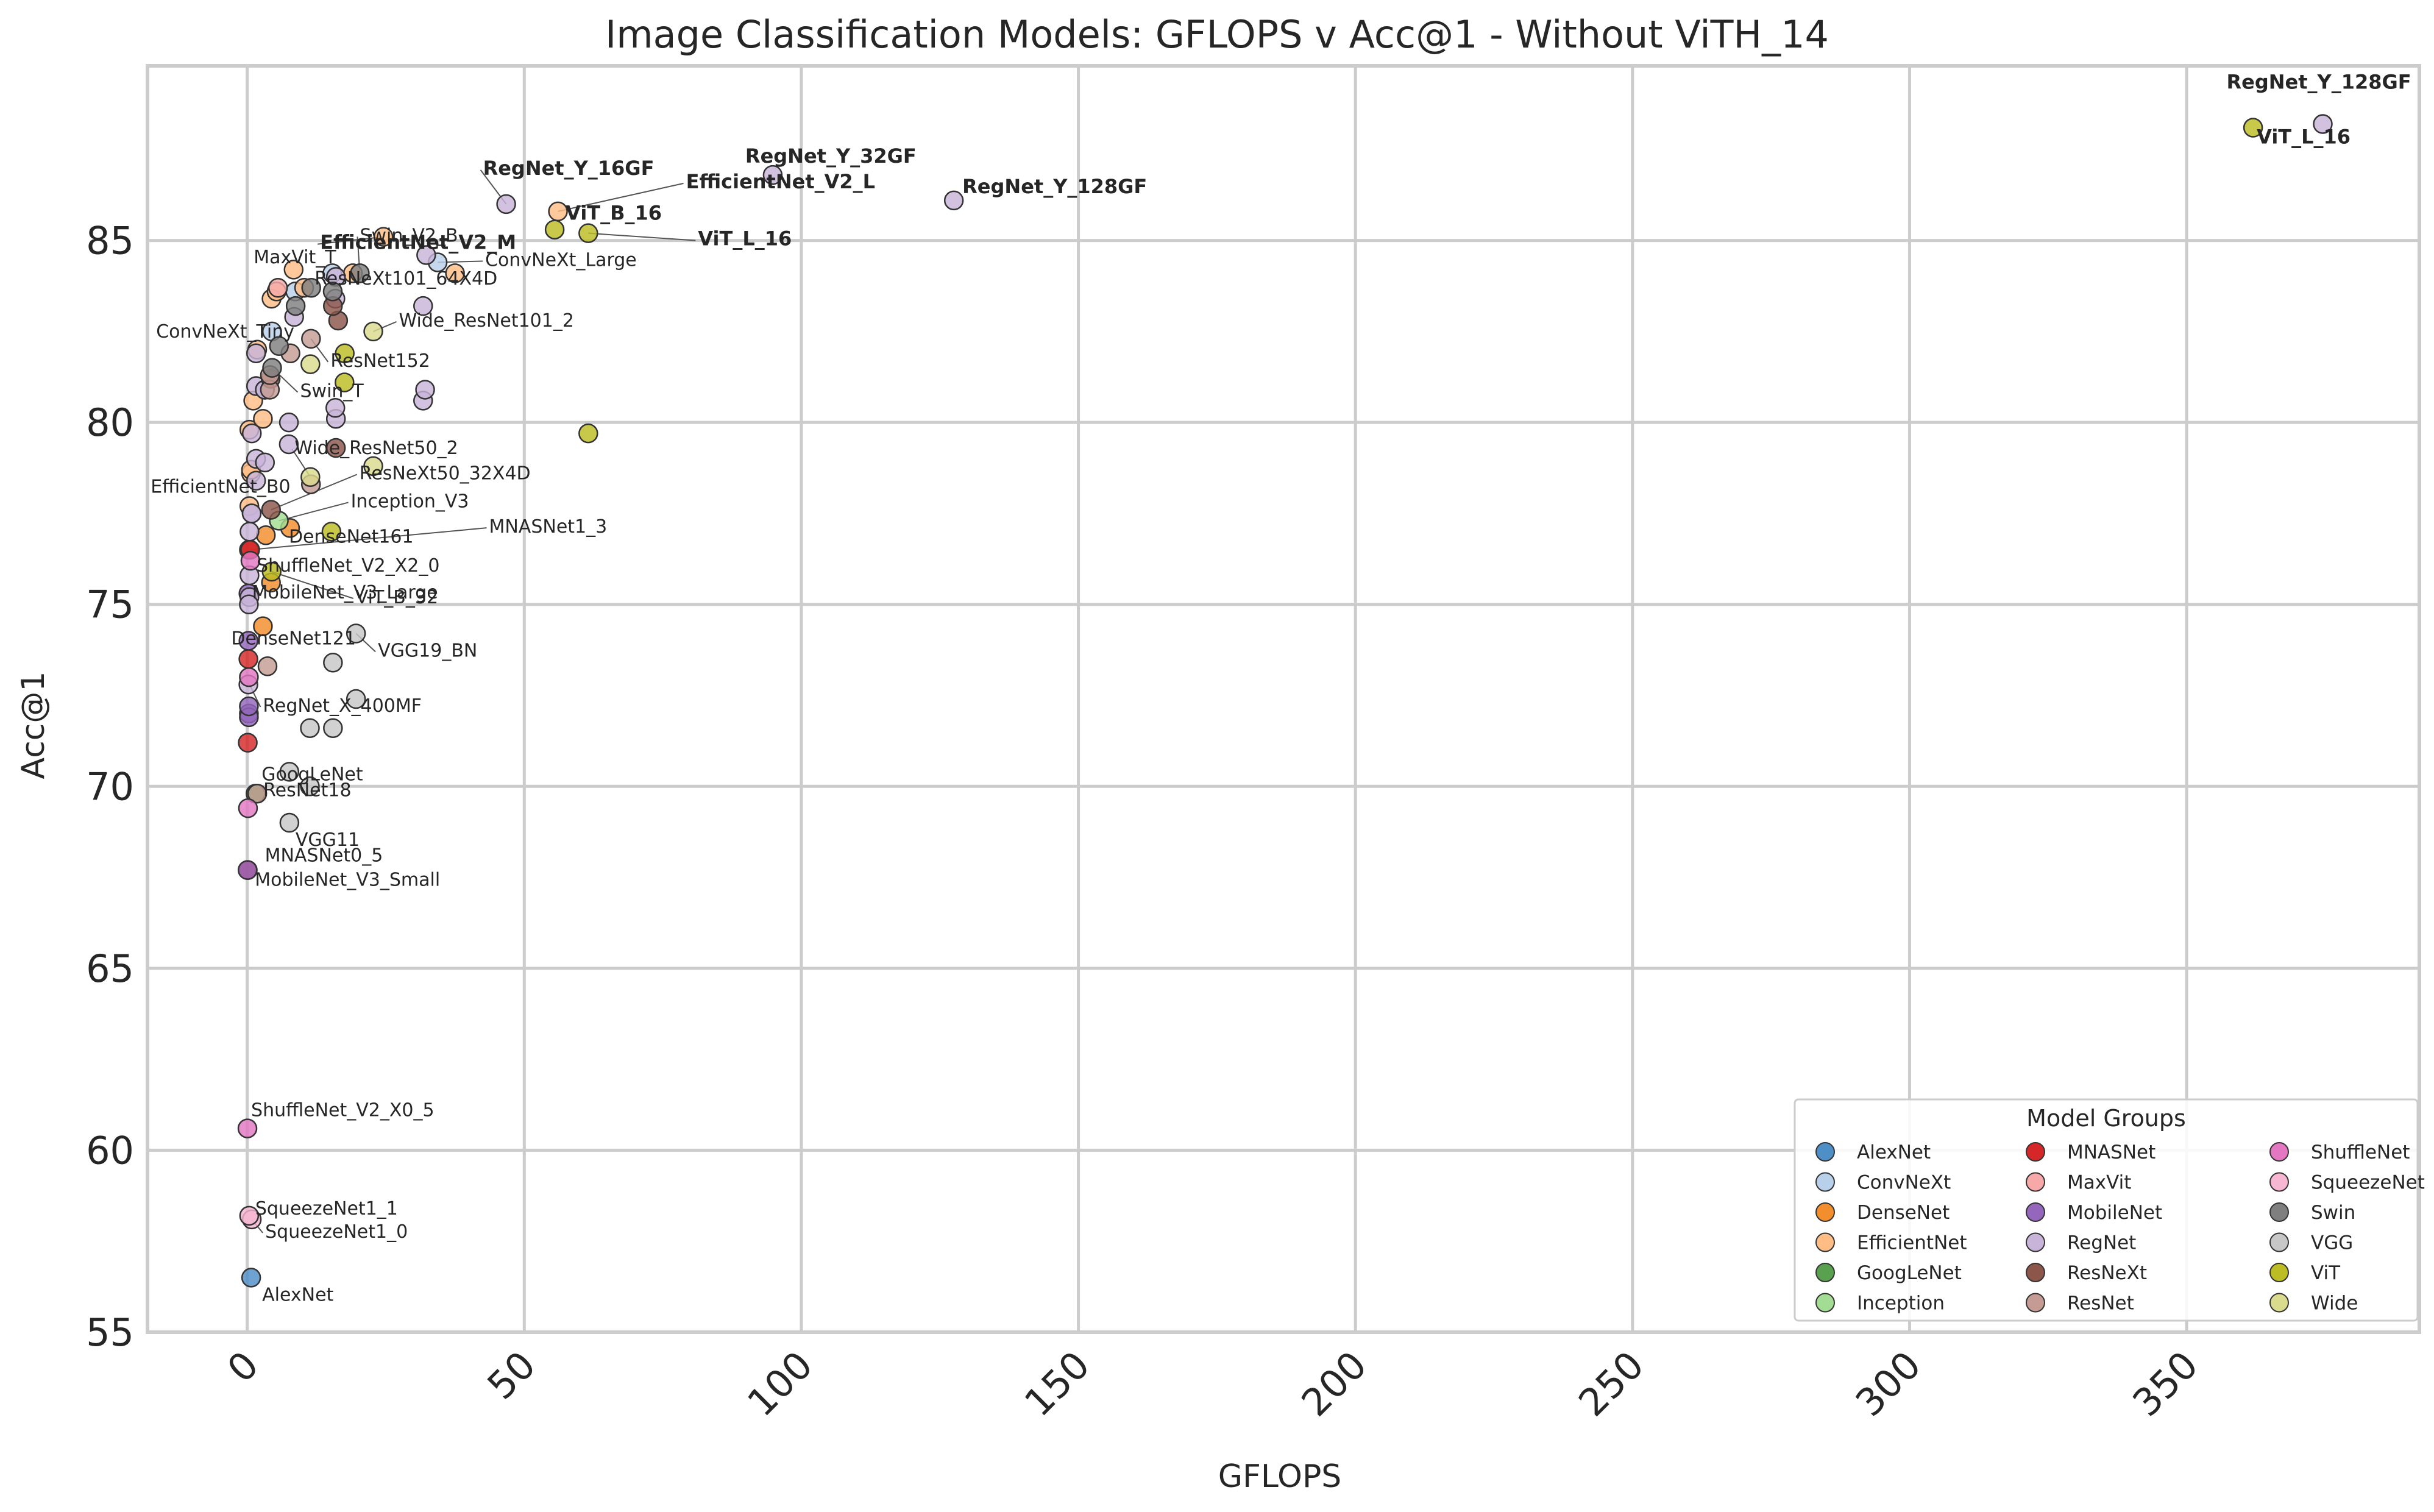  Describe the element at coordinates (409, 236) in the screenshot. I see `point-label: Swin_V2_B` at that location.